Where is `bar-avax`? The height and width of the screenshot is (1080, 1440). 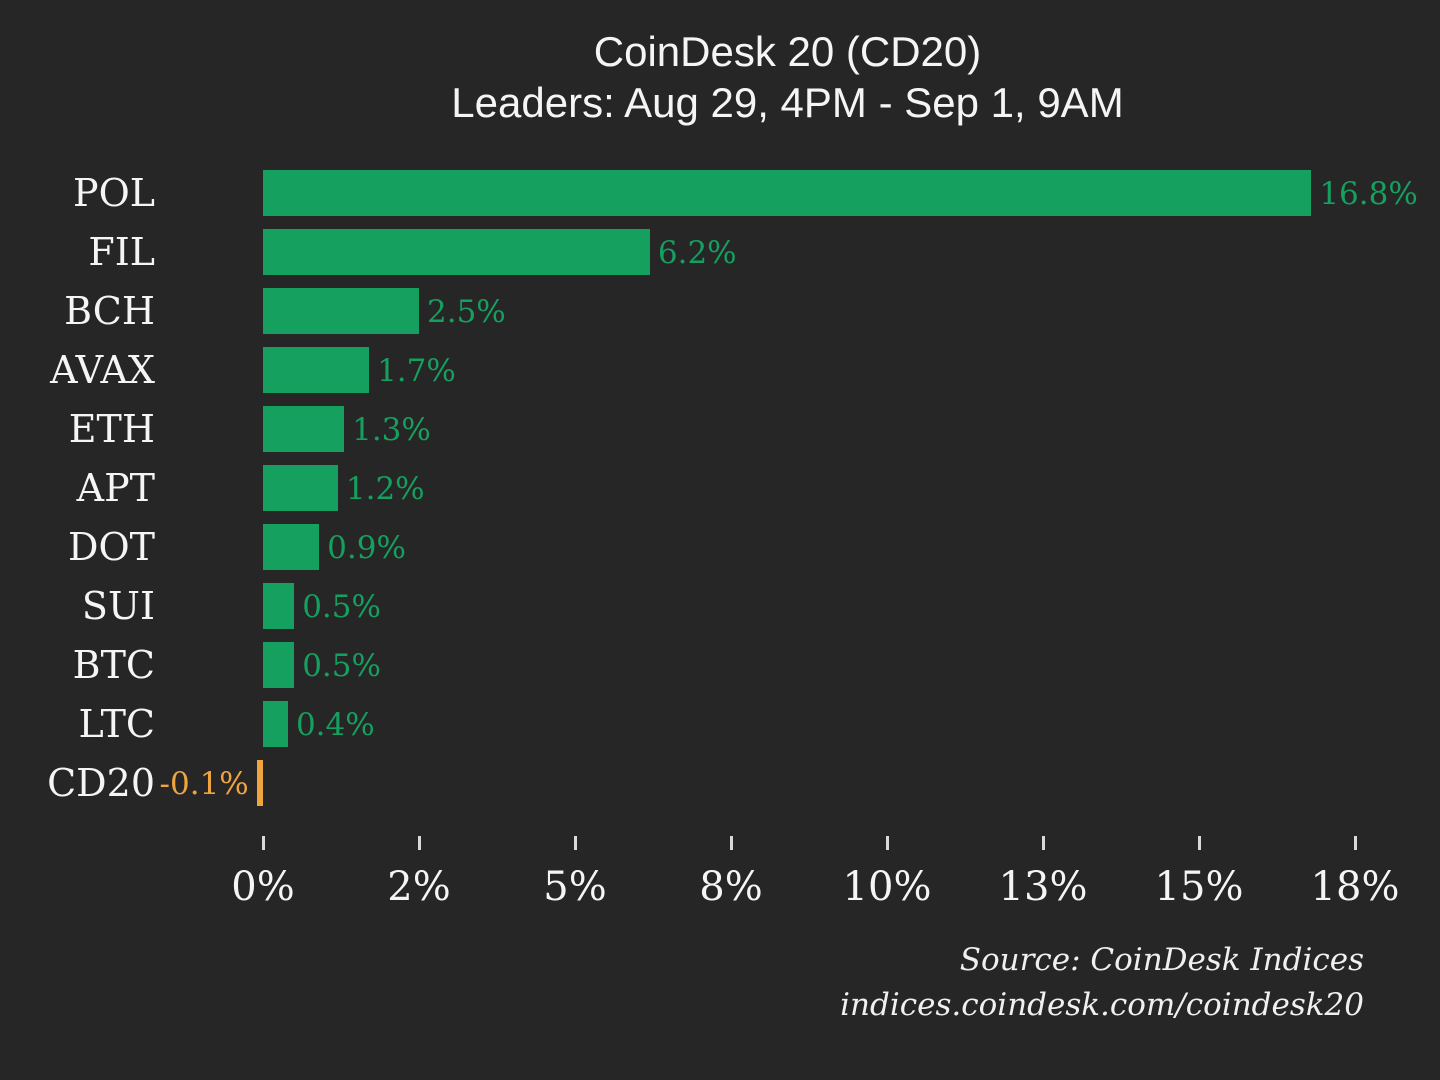 bar-avax is located at coordinates (316, 370).